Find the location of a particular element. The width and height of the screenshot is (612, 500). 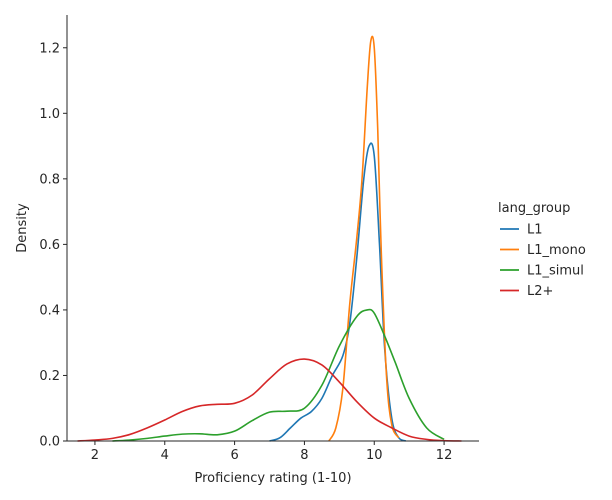

density-curve-l1-simul is located at coordinates (278, 375).